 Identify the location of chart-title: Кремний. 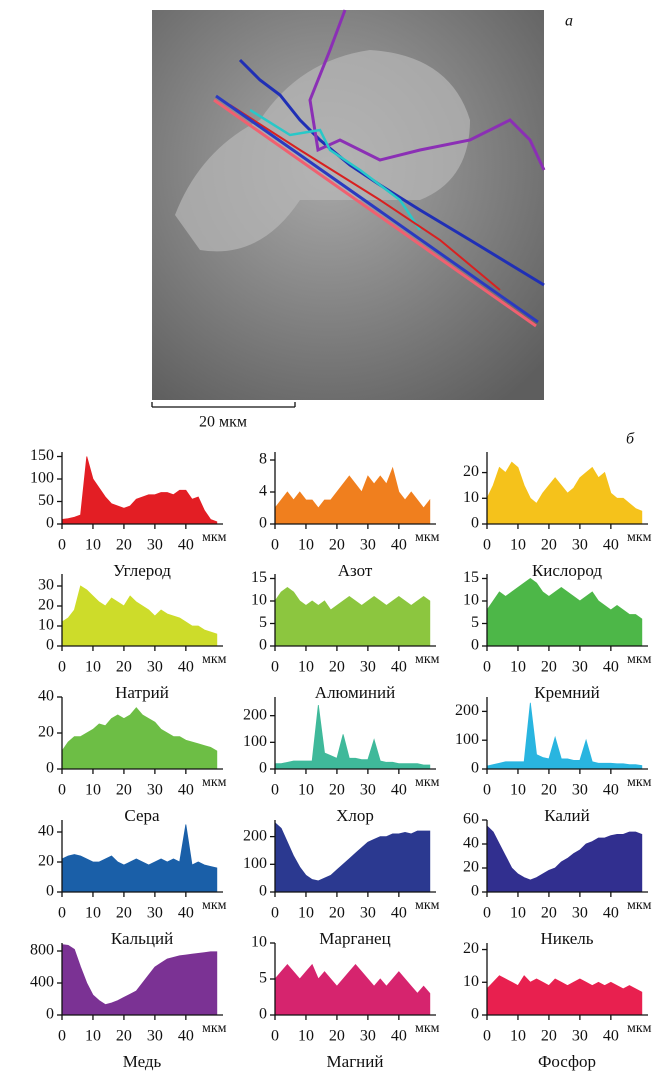
(566, 692).